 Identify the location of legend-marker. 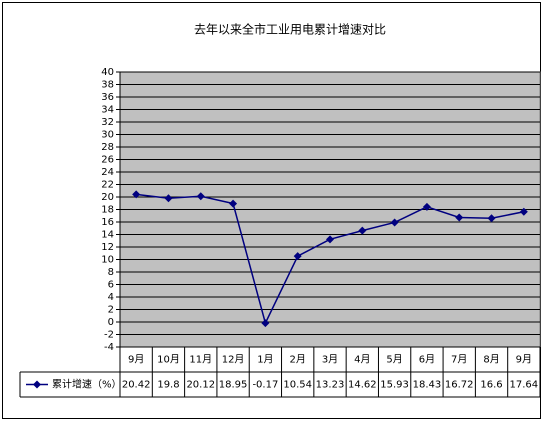
(37, 384).